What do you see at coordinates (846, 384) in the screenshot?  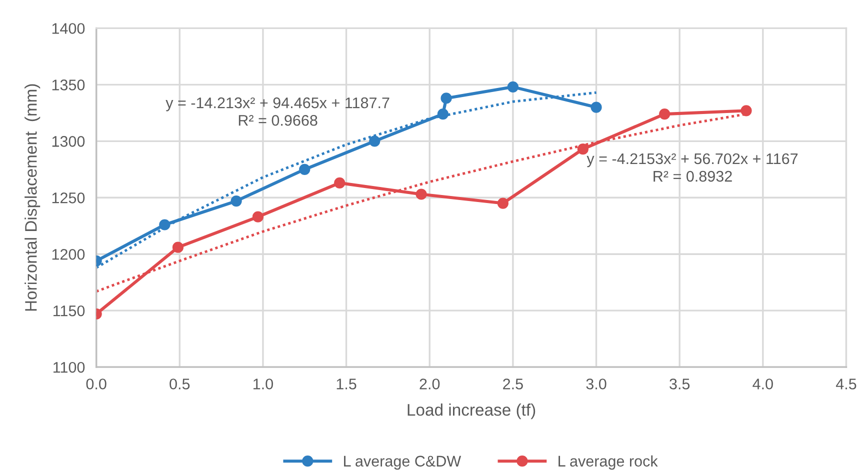 I see `x-tick-label: 4.5` at bounding box center [846, 384].